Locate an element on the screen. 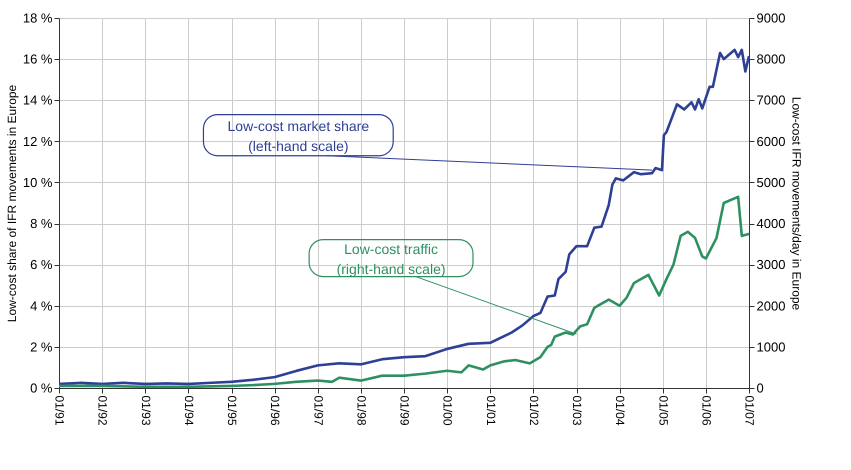 Image resolution: width=851 pixels, height=470 pixels. x-tick-label: 01/06 is located at coordinates (706, 411).